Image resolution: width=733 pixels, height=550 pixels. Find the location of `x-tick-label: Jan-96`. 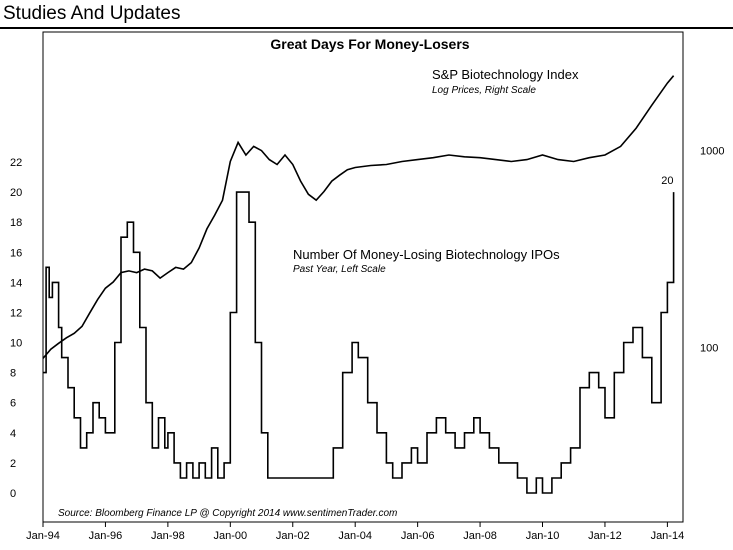

x-tick-label: Jan-96 is located at coordinates (106, 536).